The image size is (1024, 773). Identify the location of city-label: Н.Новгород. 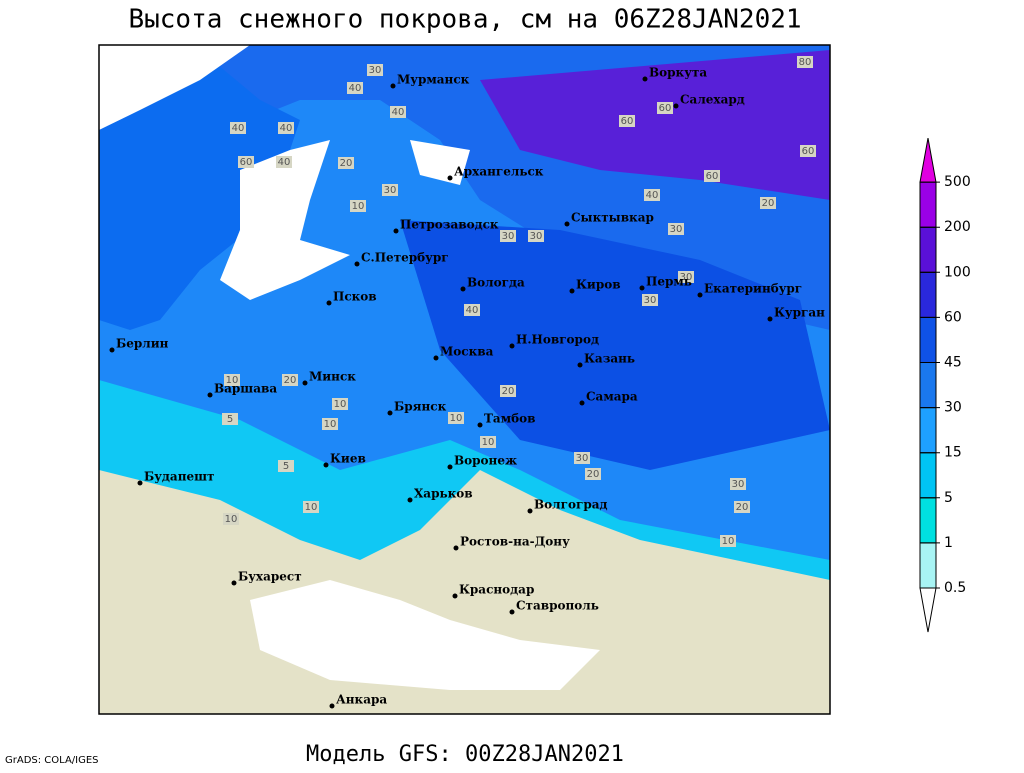
(557, 340).